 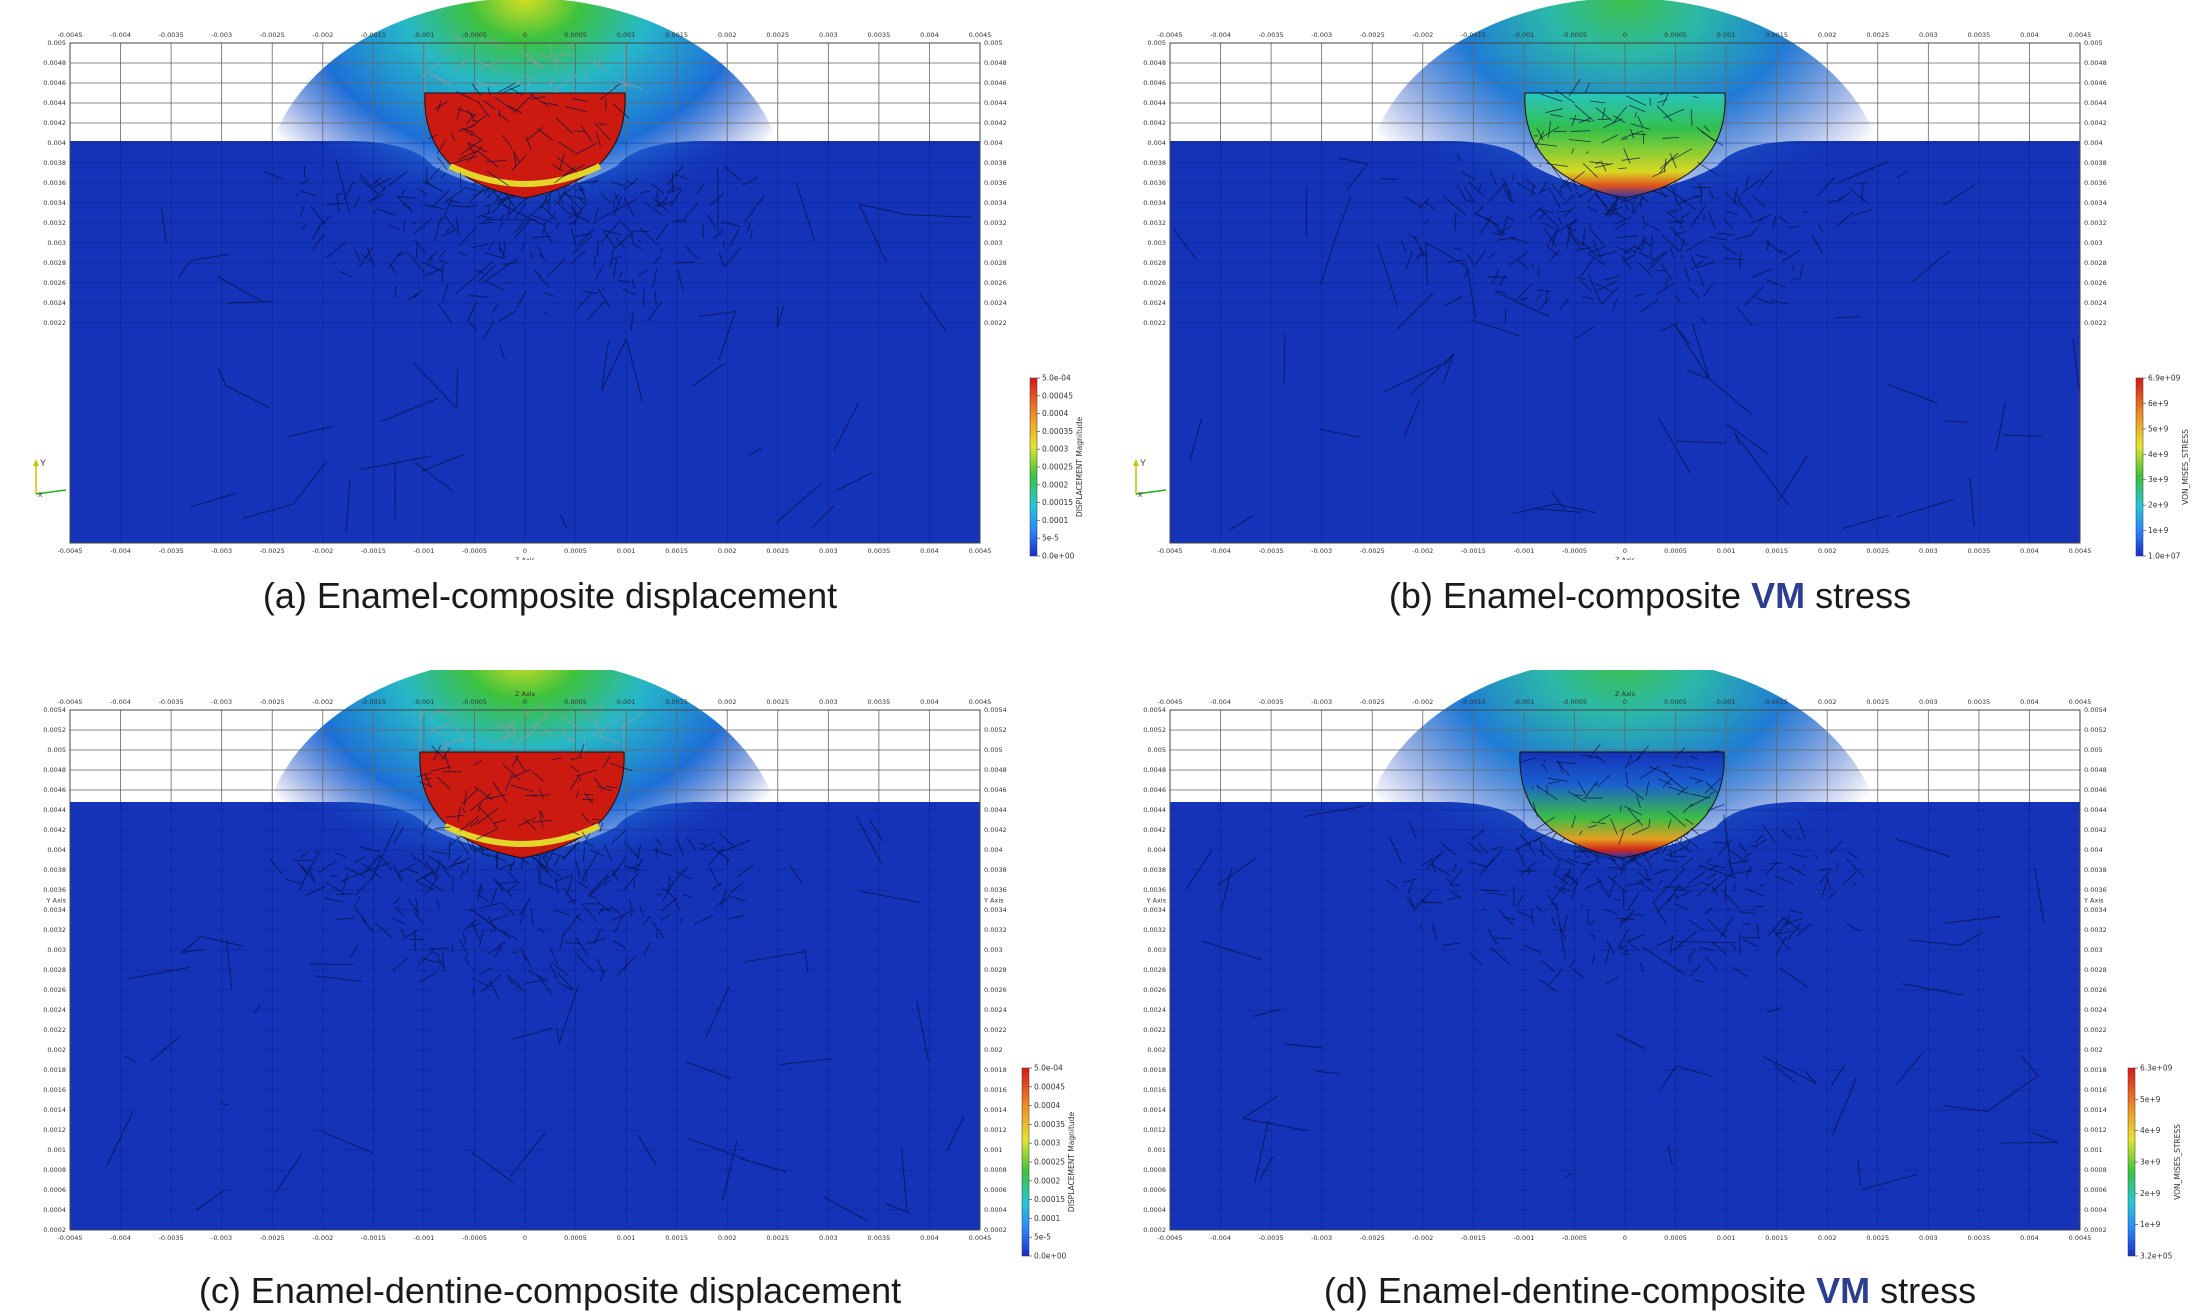 I want to click on colorbar-title: VON_MISES_STRESS, so click(x=2185, y=467).